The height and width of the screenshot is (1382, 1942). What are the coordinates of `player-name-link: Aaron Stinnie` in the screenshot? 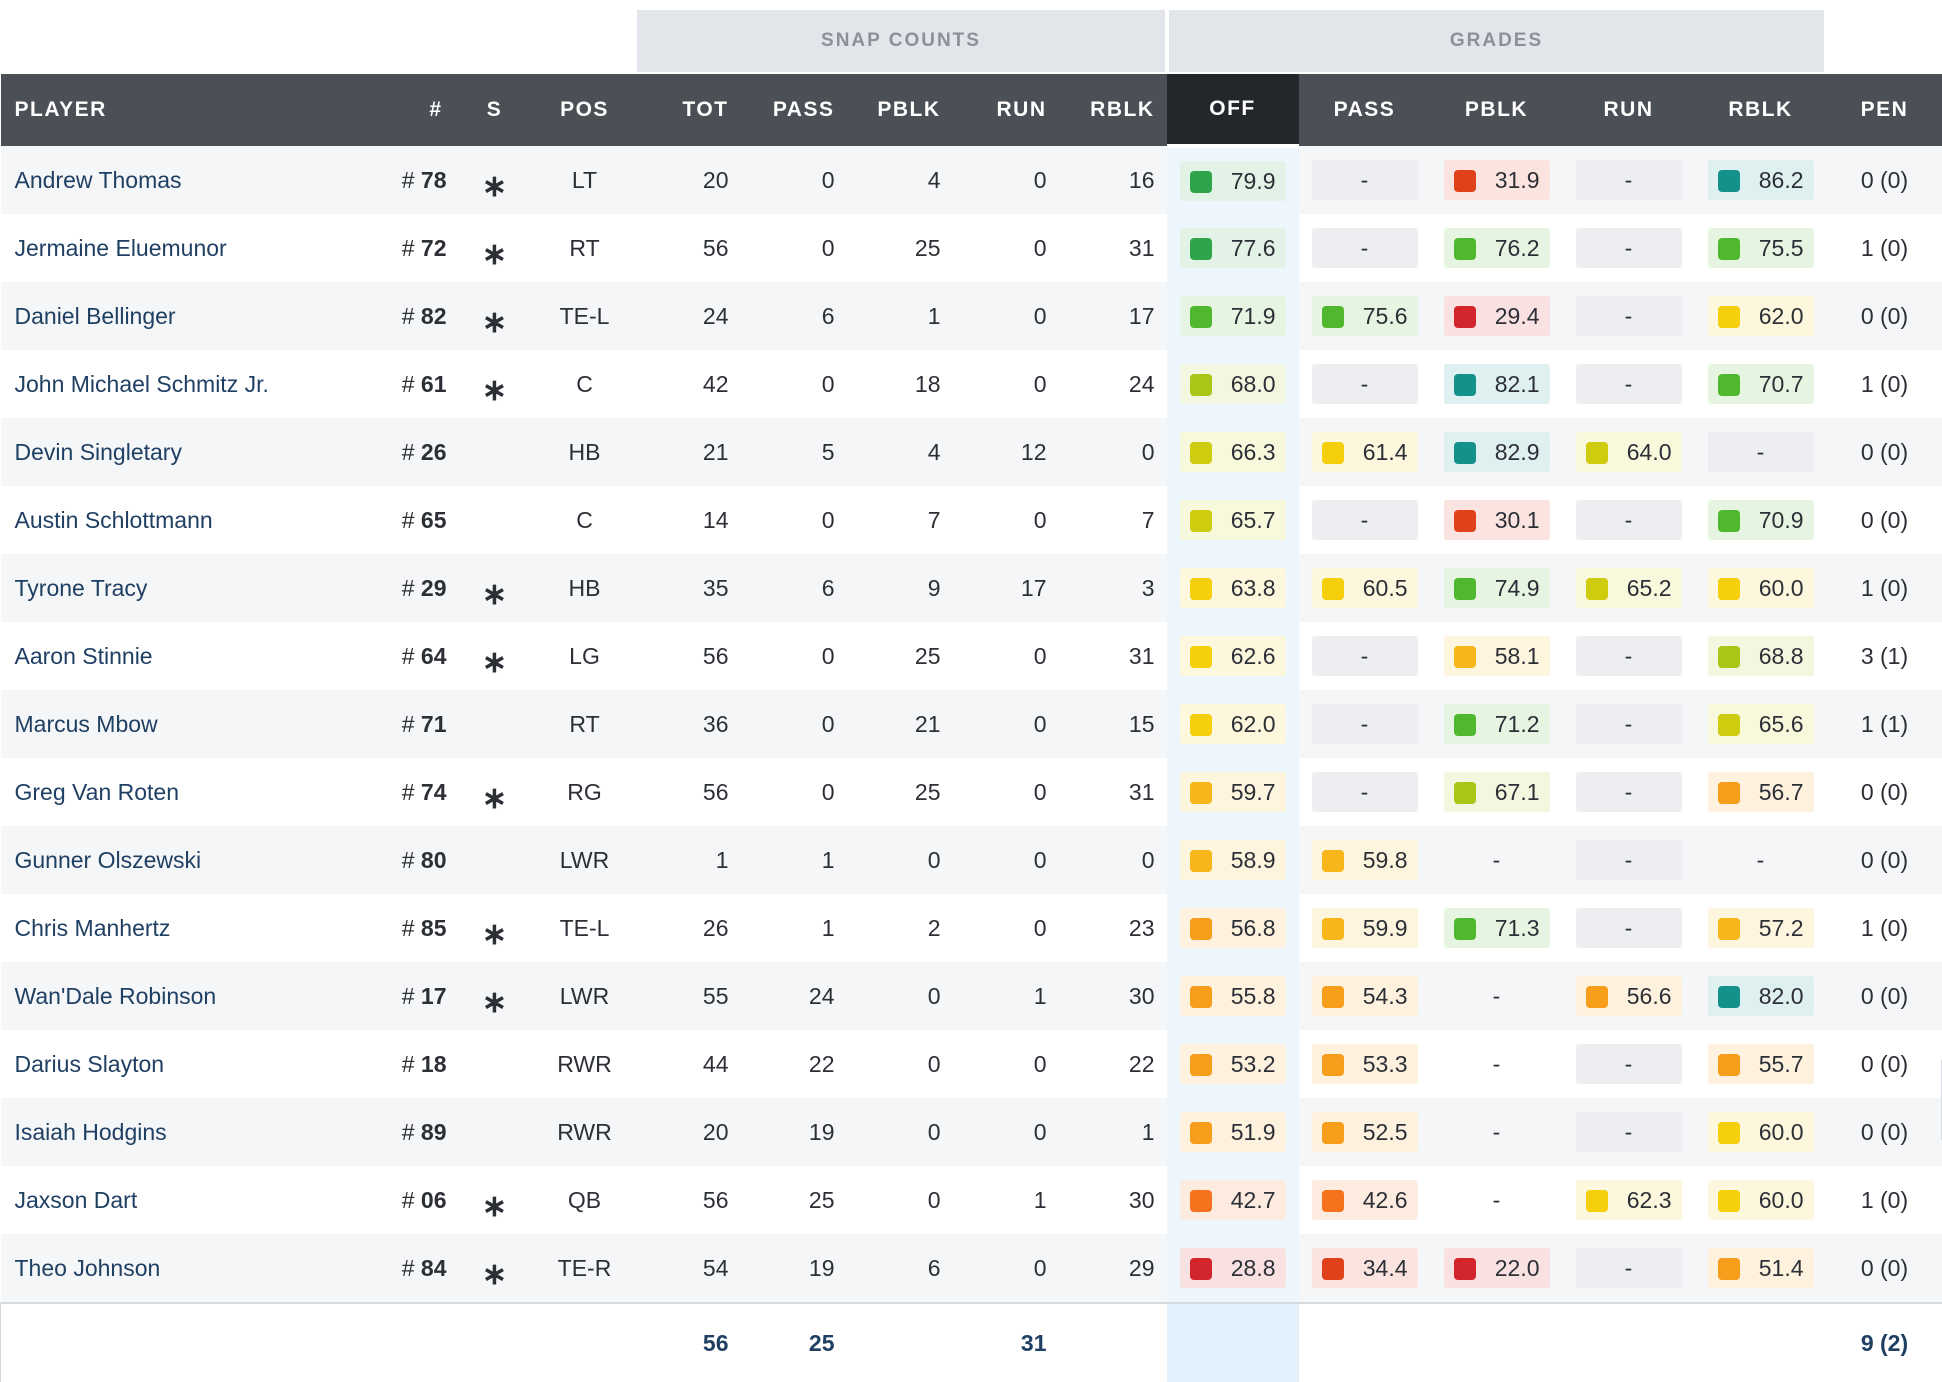 It's located at (183, 656).